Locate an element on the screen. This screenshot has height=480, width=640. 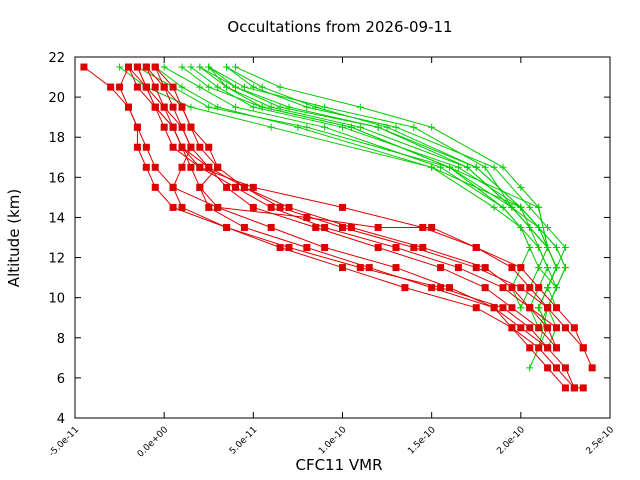
x-tick-label: 0.0e+00 is located at coordinates (153, 442).